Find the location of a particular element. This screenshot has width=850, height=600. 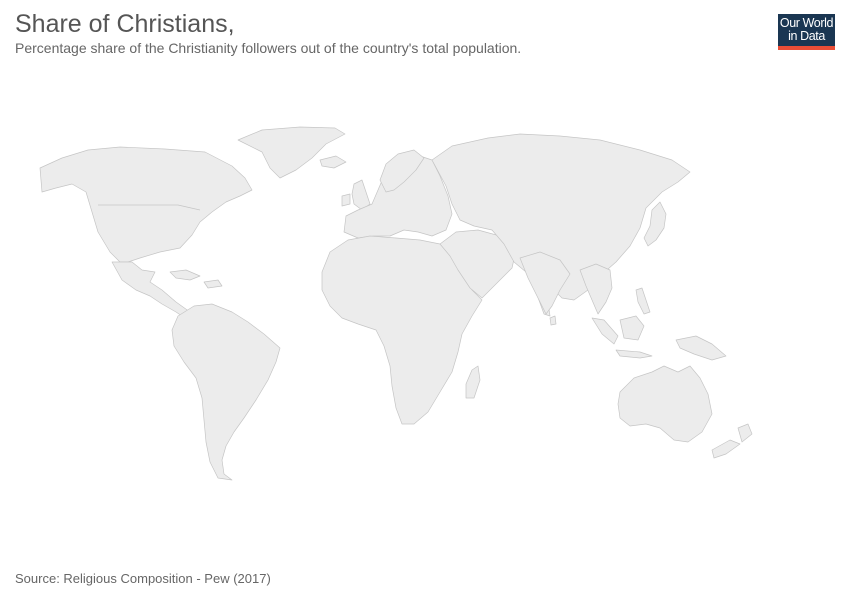

map-region-europe is located at coordinates (398, 196).